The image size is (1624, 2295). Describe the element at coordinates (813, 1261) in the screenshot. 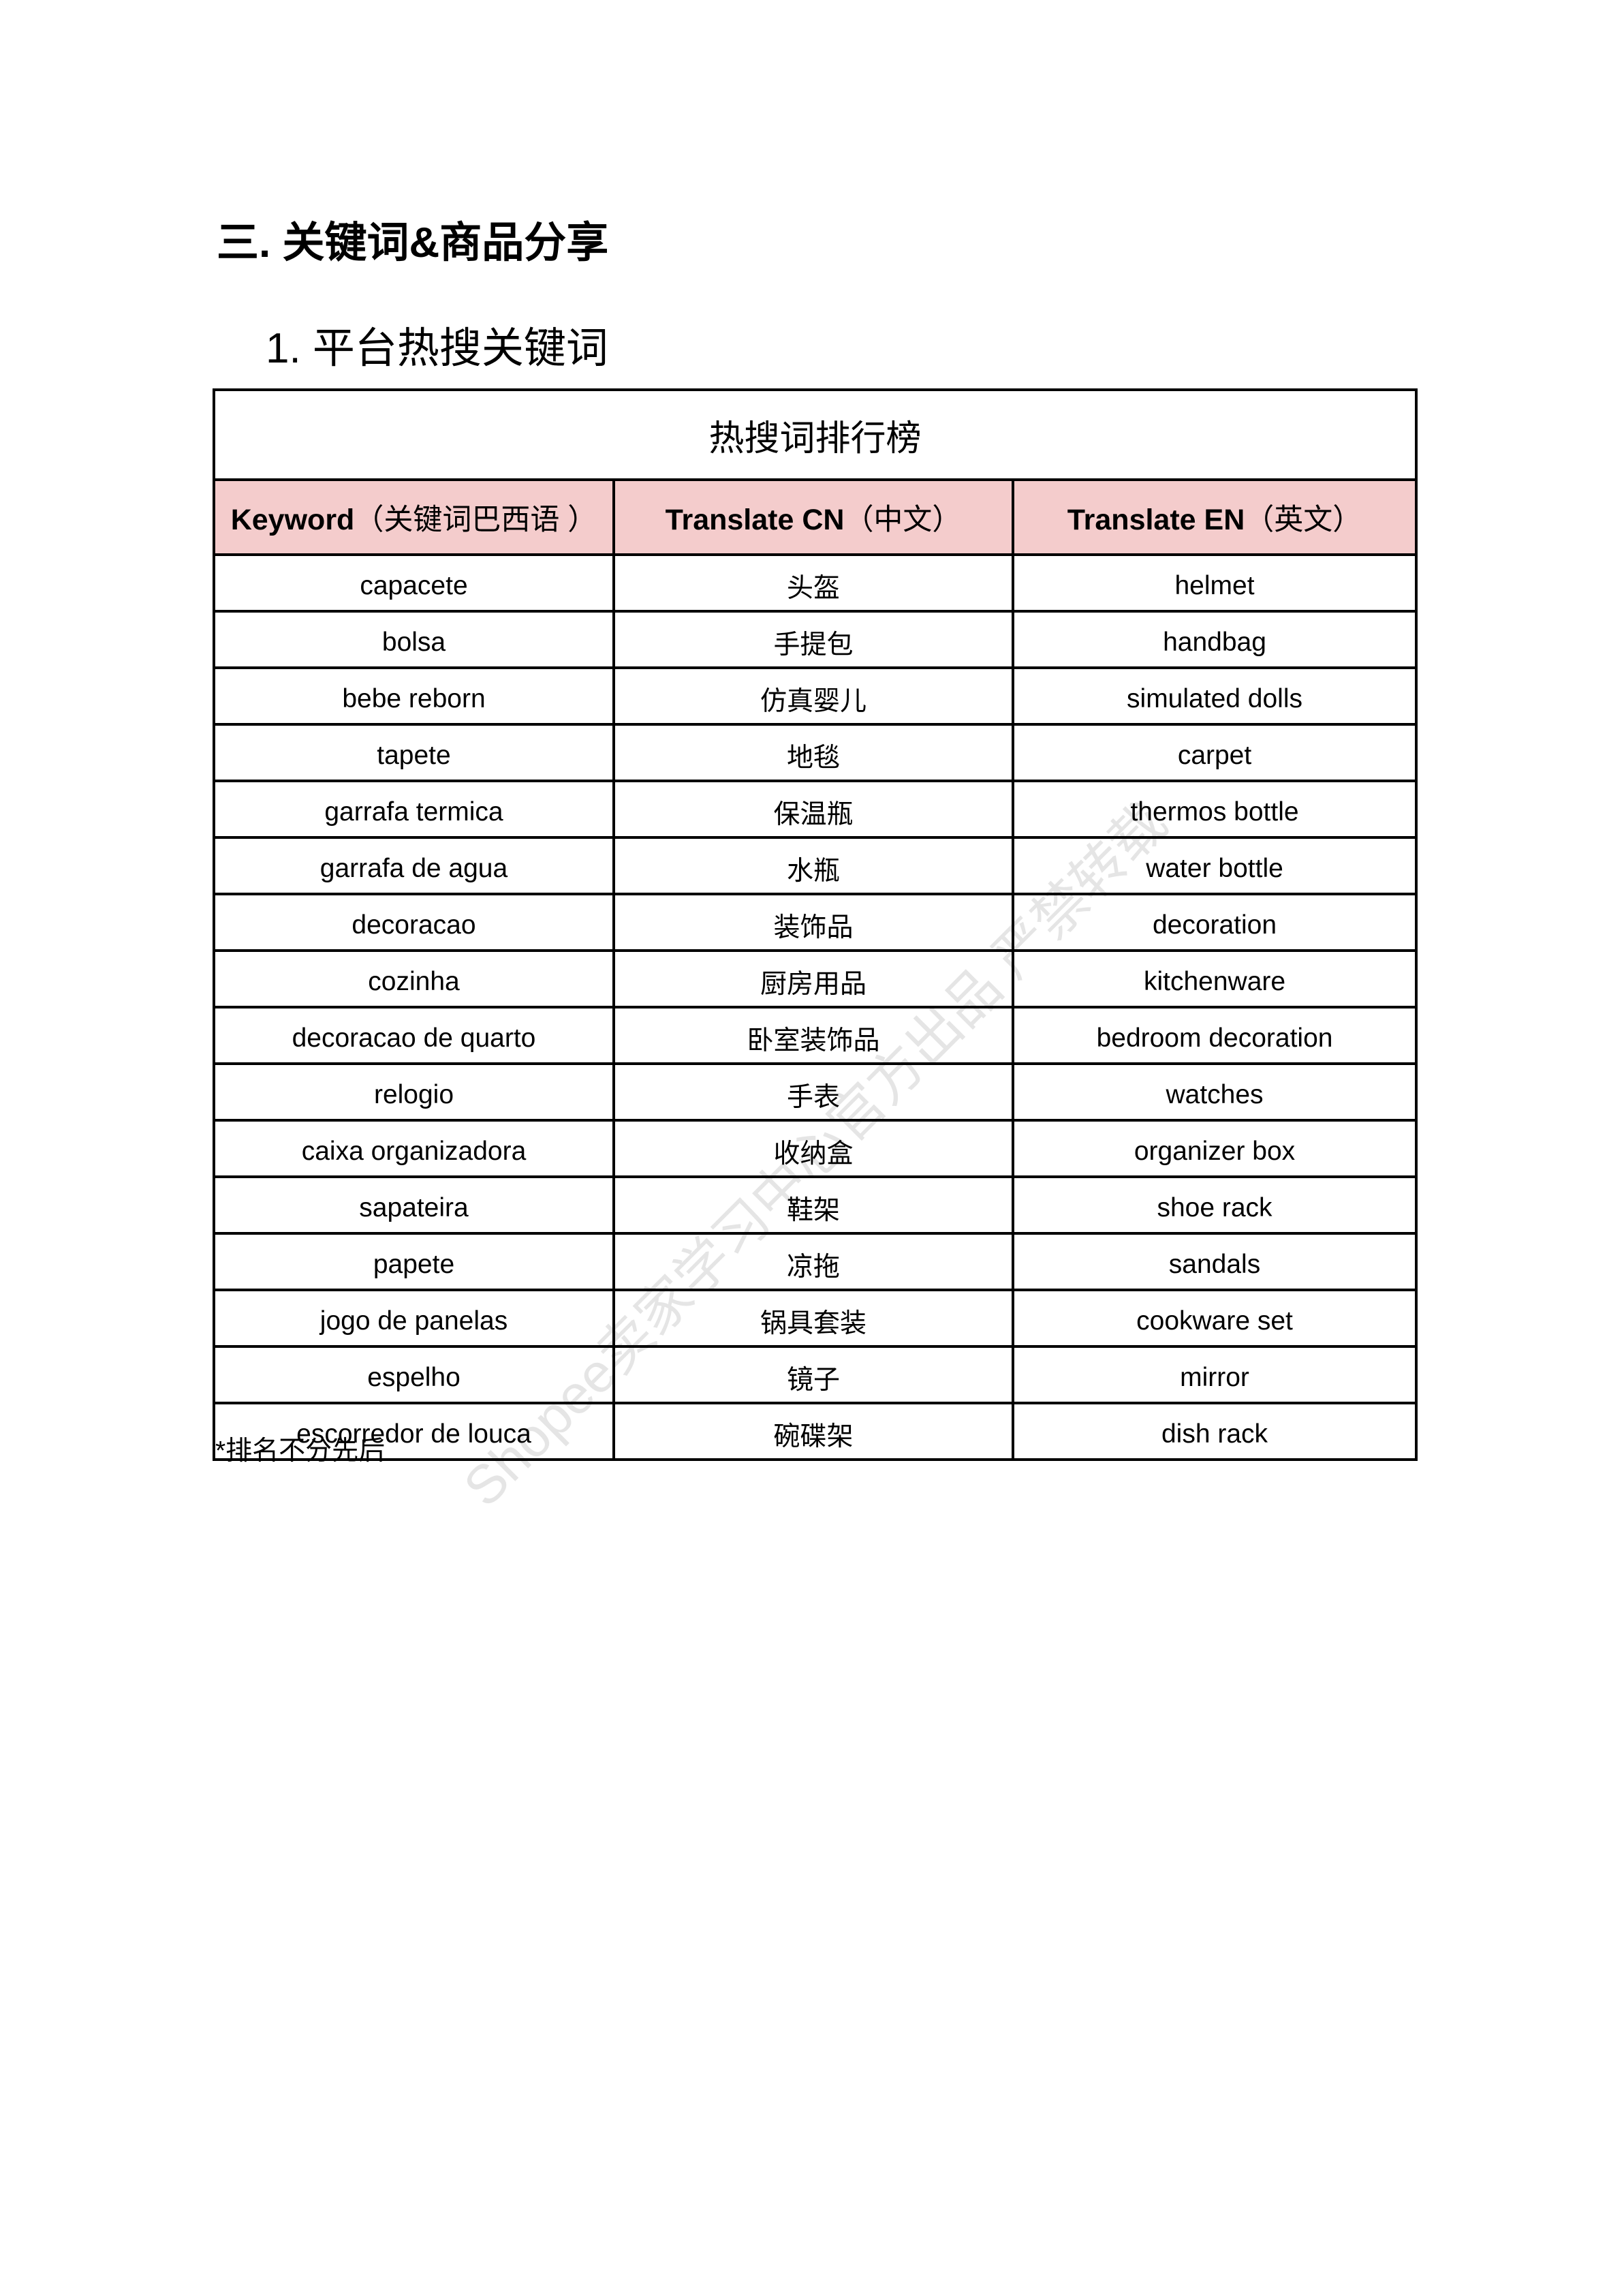

I see `translate-cn-cell: 凉拖` at that location.